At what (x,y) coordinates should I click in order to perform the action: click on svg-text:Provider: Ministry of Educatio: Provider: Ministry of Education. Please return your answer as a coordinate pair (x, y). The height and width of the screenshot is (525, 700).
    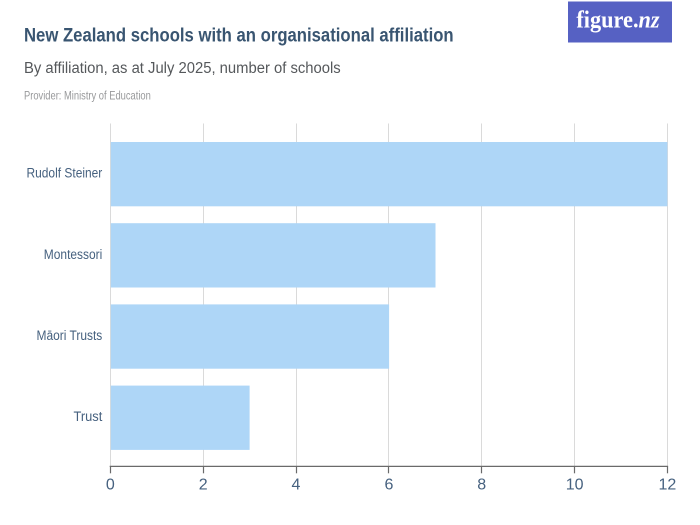
    Looking at the image, I should click on (87, 96).